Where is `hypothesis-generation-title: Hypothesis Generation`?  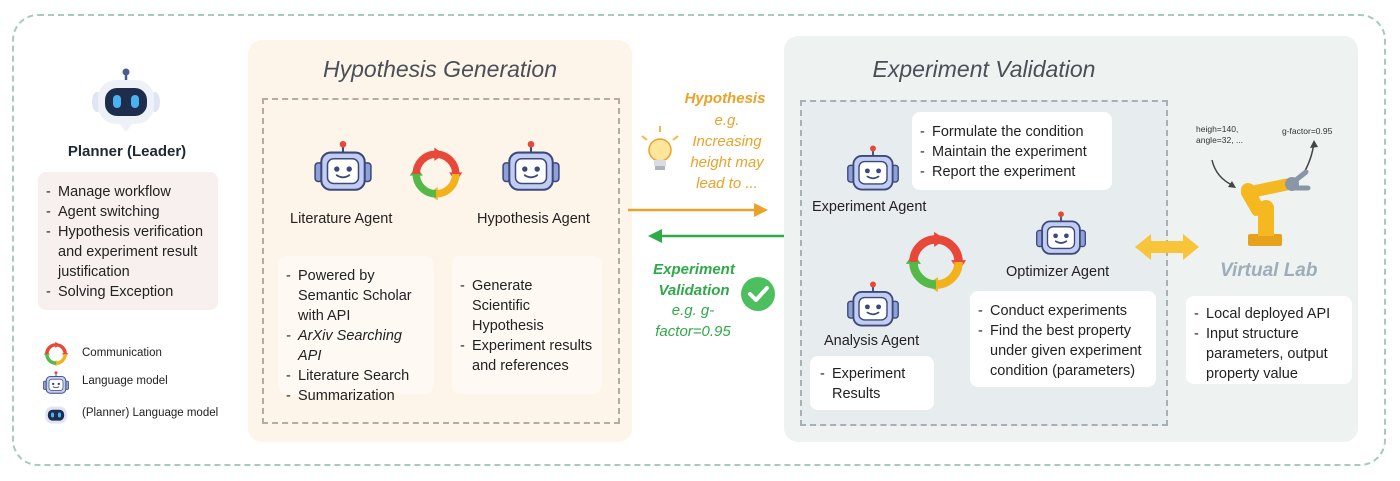
hypothesis-generation-title: Hypothesis Generation is located at coordinates (440, 69).